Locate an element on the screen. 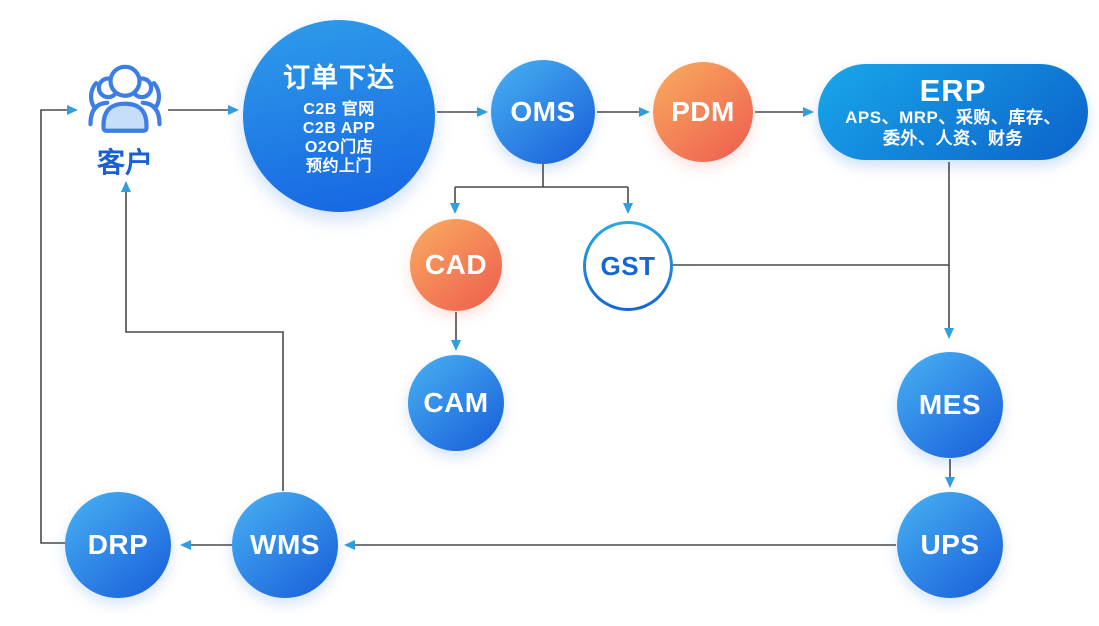 The image size is (1099, 626). node-drp: DRP is located at coordinates (118, 545).